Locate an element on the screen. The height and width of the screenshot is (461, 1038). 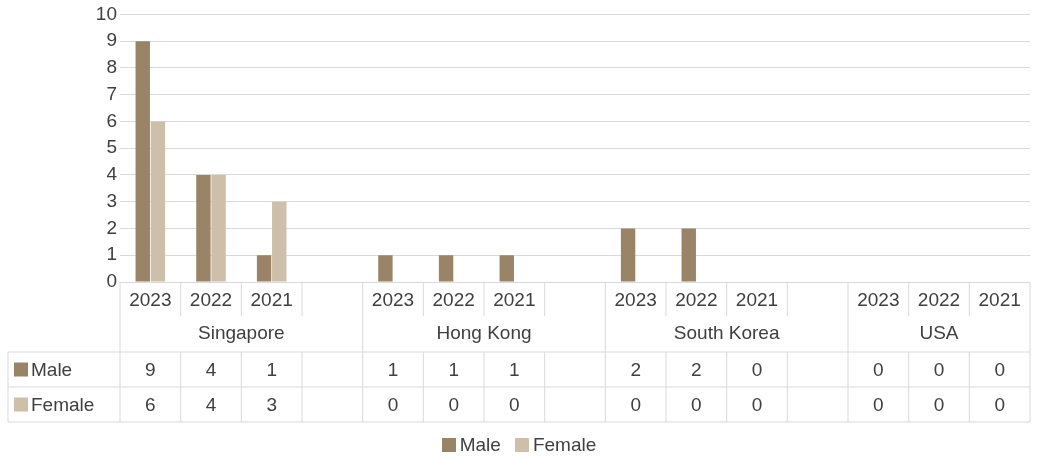
text: South Korea is located at coordinates (726, 333).